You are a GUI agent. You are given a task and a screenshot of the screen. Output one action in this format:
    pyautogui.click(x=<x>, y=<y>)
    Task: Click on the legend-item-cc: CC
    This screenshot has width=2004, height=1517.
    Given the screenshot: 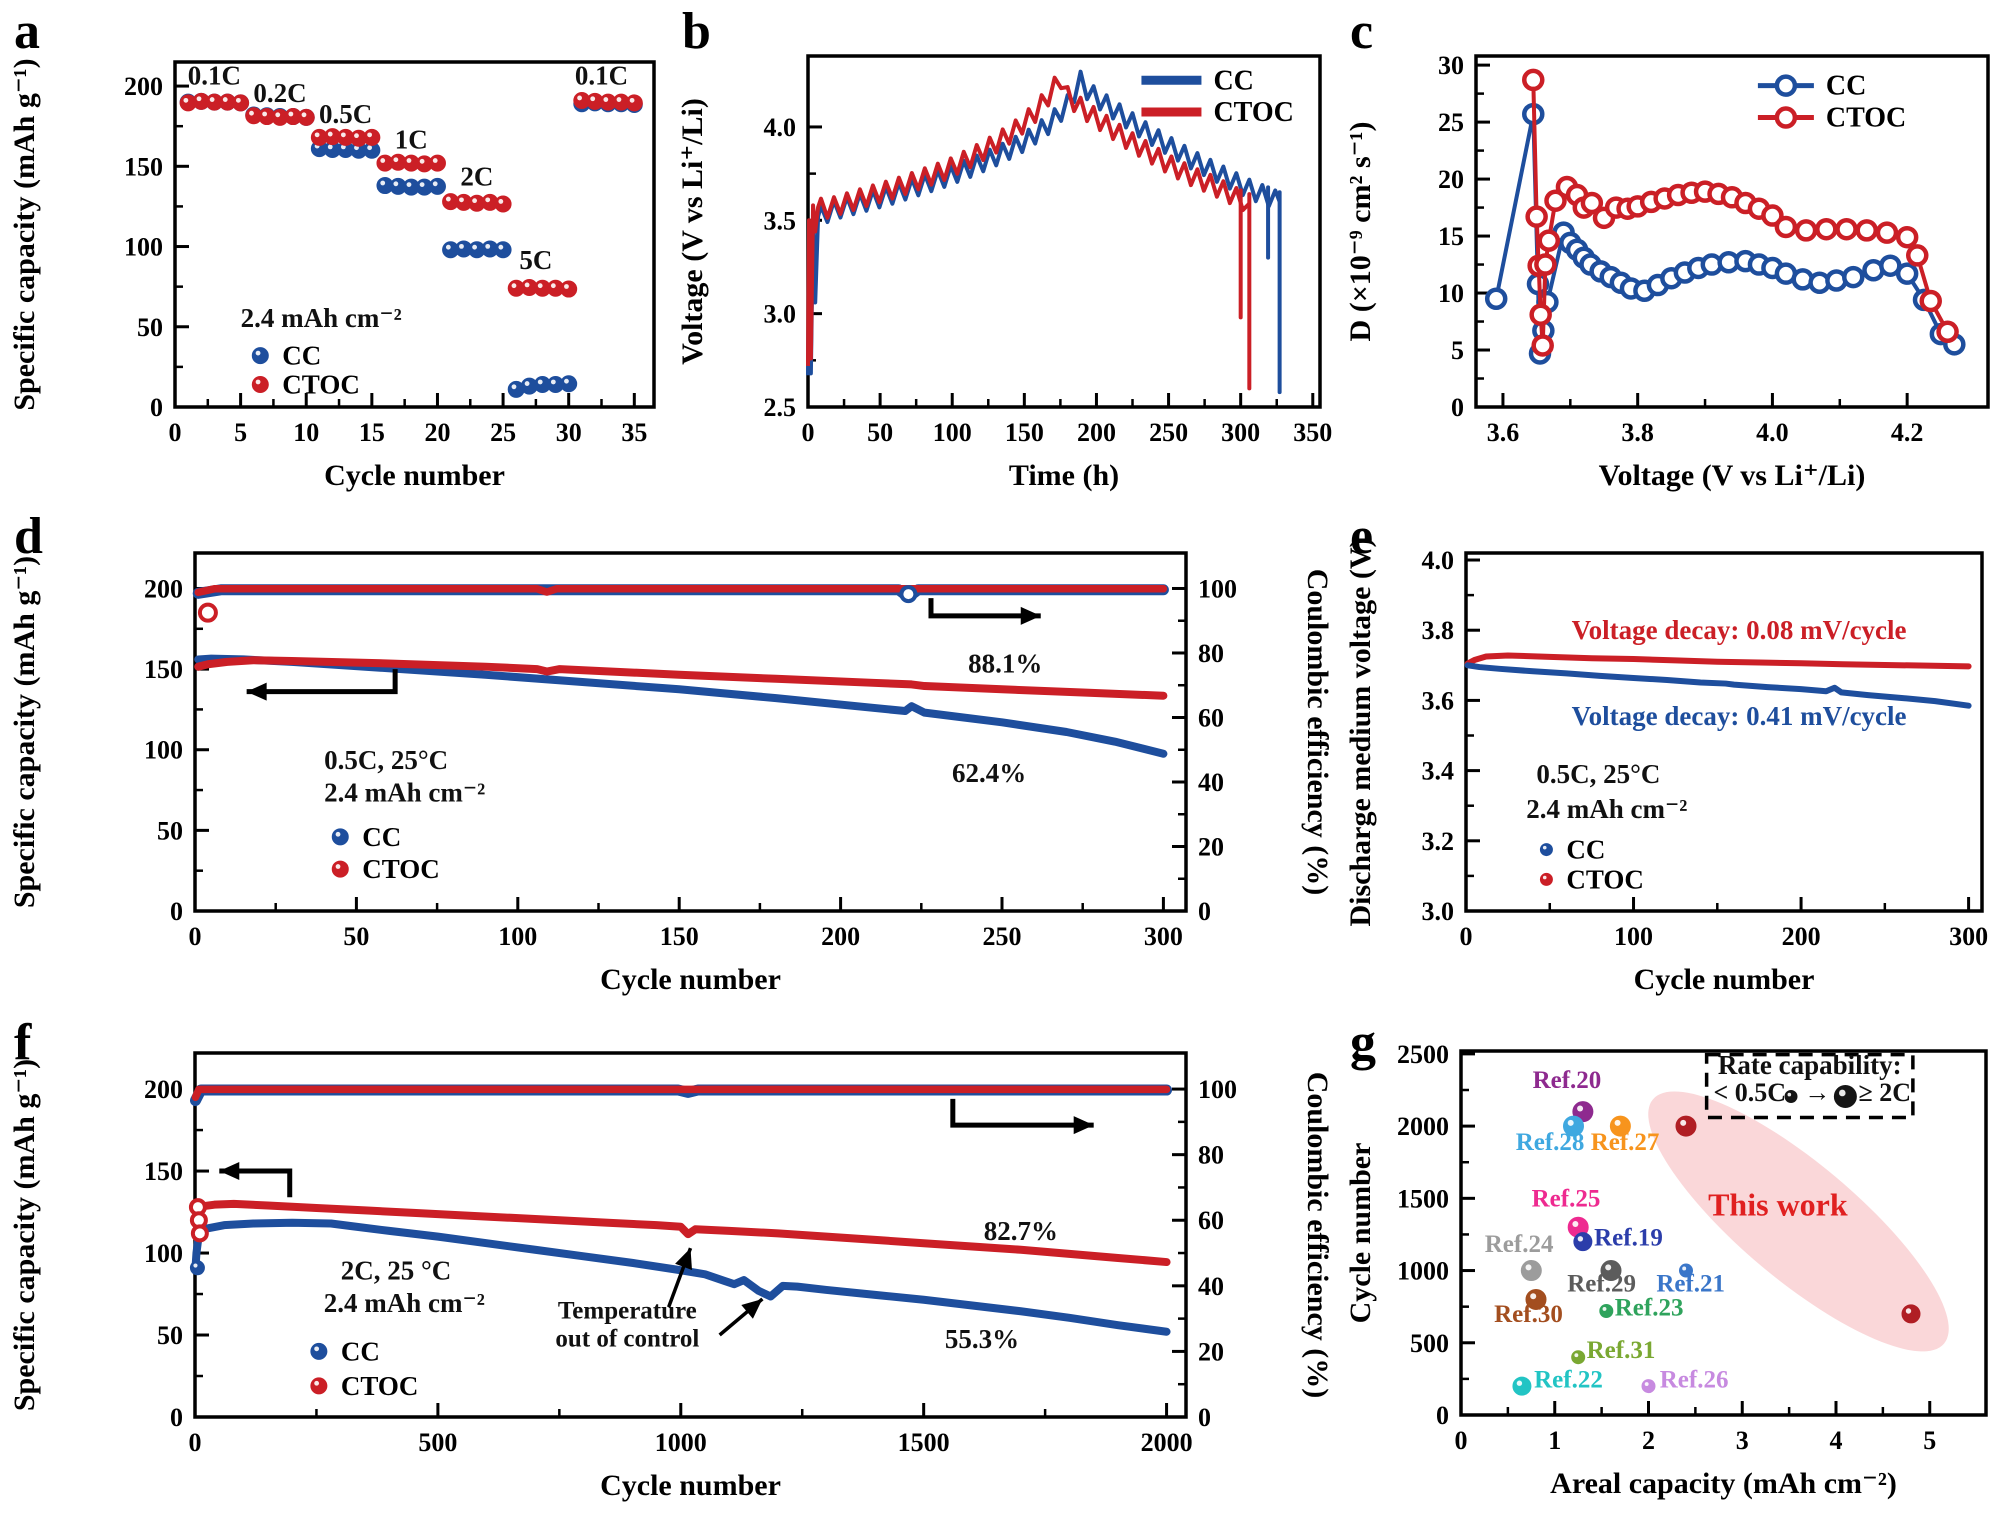 What is the action you would take?
    pyautogui.click(x=345, y=1351)
    